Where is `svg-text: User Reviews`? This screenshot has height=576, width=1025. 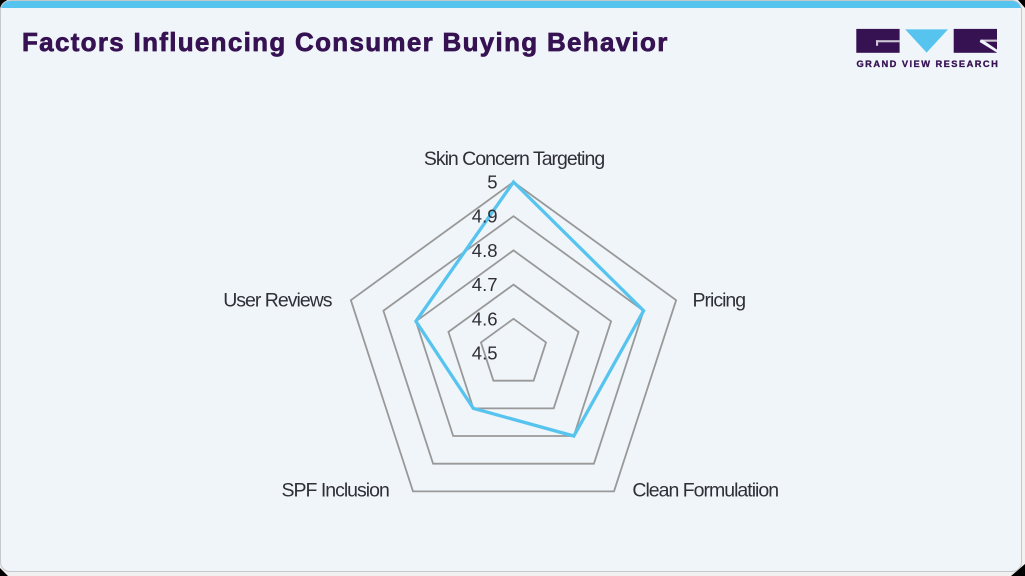
svg-text: User Reviews is located at coordinates (278, 301).